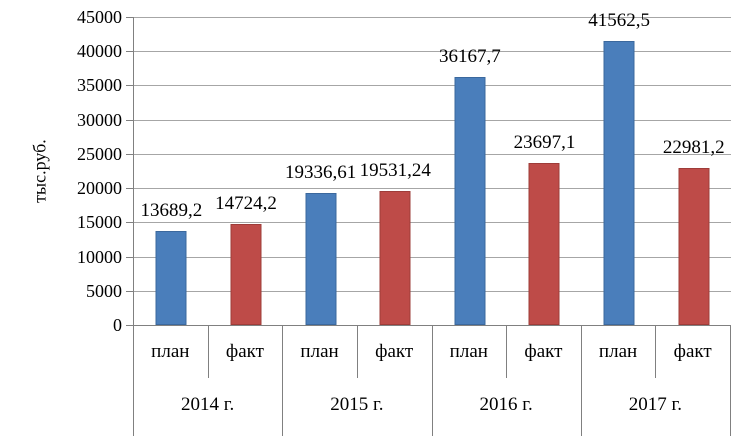 The image size is (754, 442). I want to click on y-tick-label: 25000, so click(99, 153).